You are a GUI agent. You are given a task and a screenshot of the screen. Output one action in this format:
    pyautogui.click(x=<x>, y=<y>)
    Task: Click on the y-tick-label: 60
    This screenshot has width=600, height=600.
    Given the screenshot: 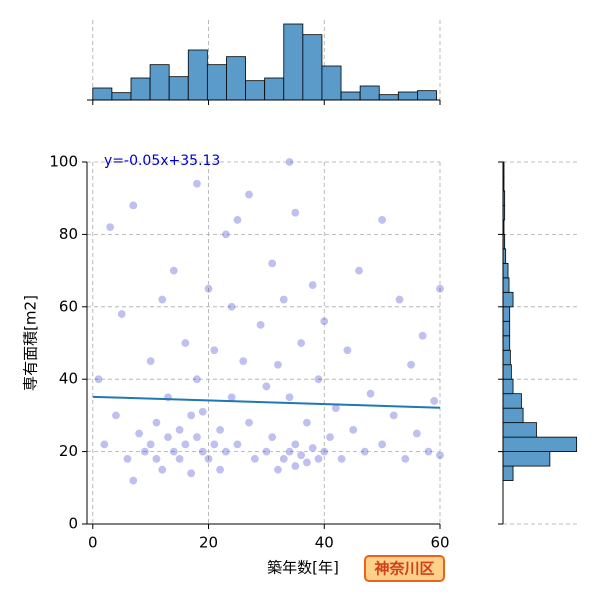 What is the action you would take?
    pyautogui.click(x=68, y=306)
    